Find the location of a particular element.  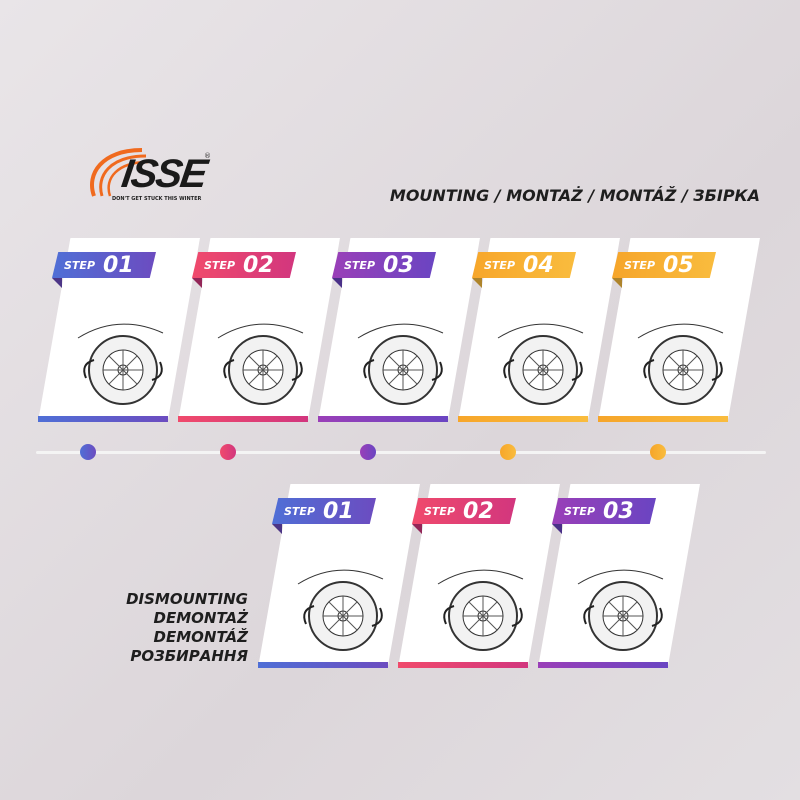

step-number: 04 is located at coordinates (538, 265).